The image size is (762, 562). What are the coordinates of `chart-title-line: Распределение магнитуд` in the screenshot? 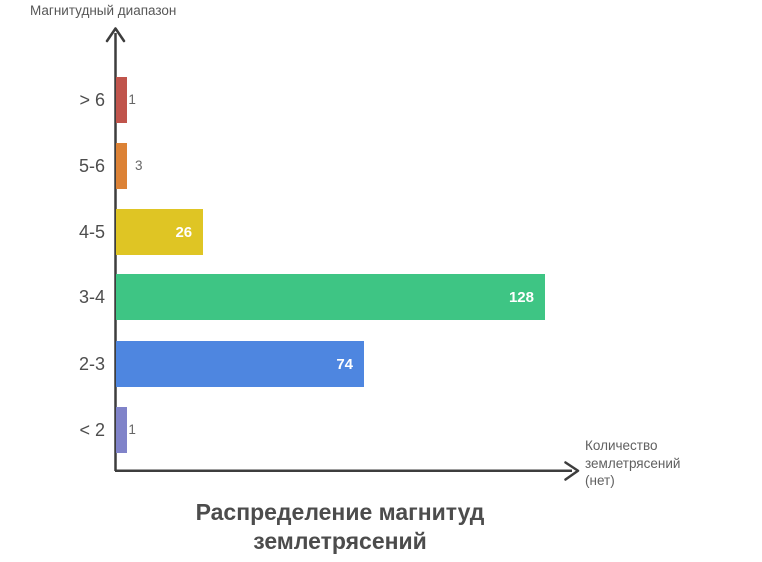 It's located at (340, 512).